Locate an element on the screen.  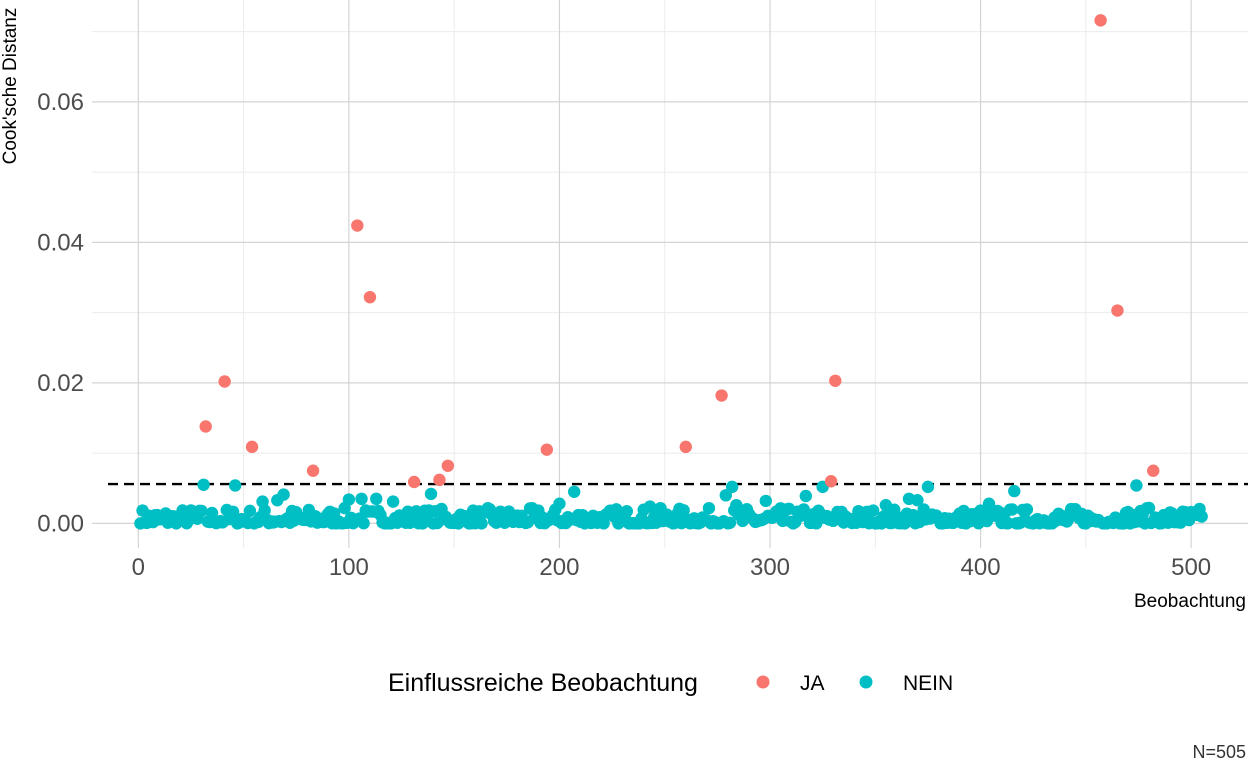
x-tick-label: 300 is located at coordinates (770, 567).